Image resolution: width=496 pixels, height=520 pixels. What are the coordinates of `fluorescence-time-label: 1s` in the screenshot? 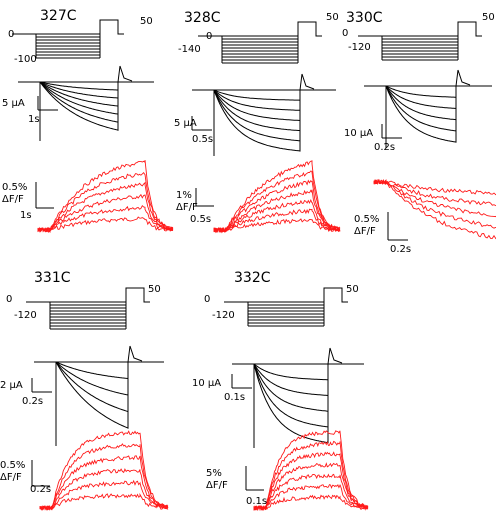 It's located at (26, 215).